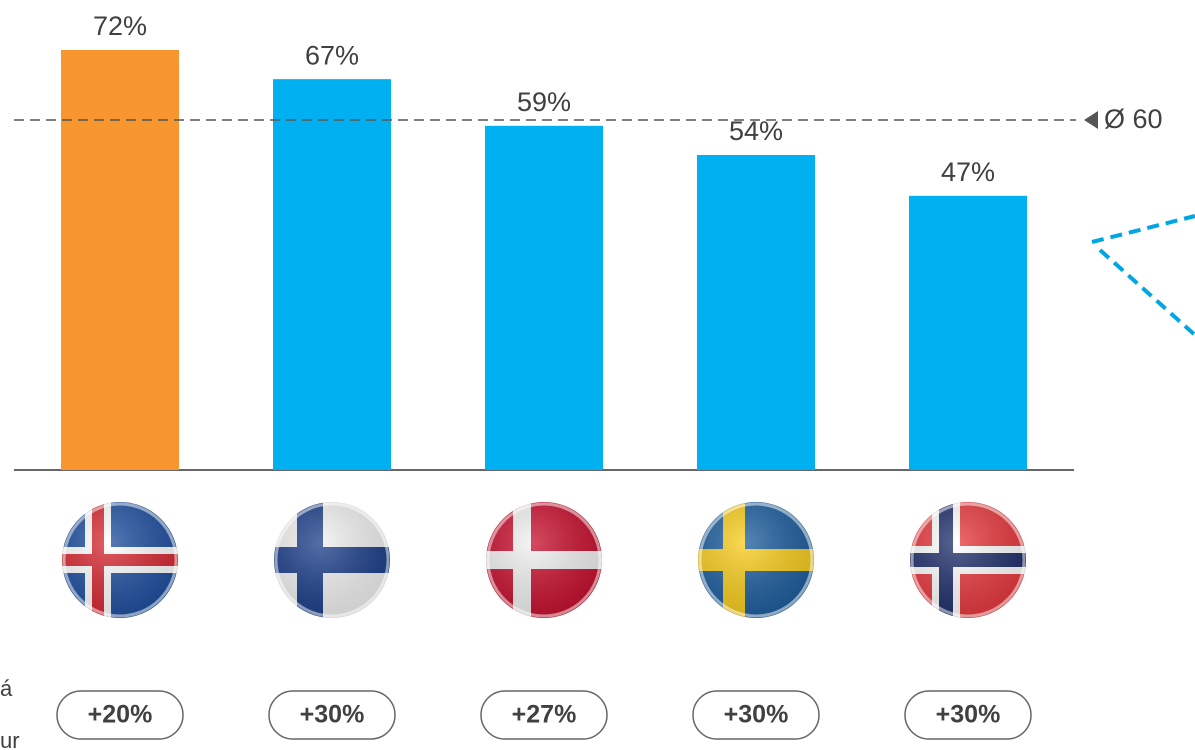  I want to click on growth-label: +20%, so click(120, 715).